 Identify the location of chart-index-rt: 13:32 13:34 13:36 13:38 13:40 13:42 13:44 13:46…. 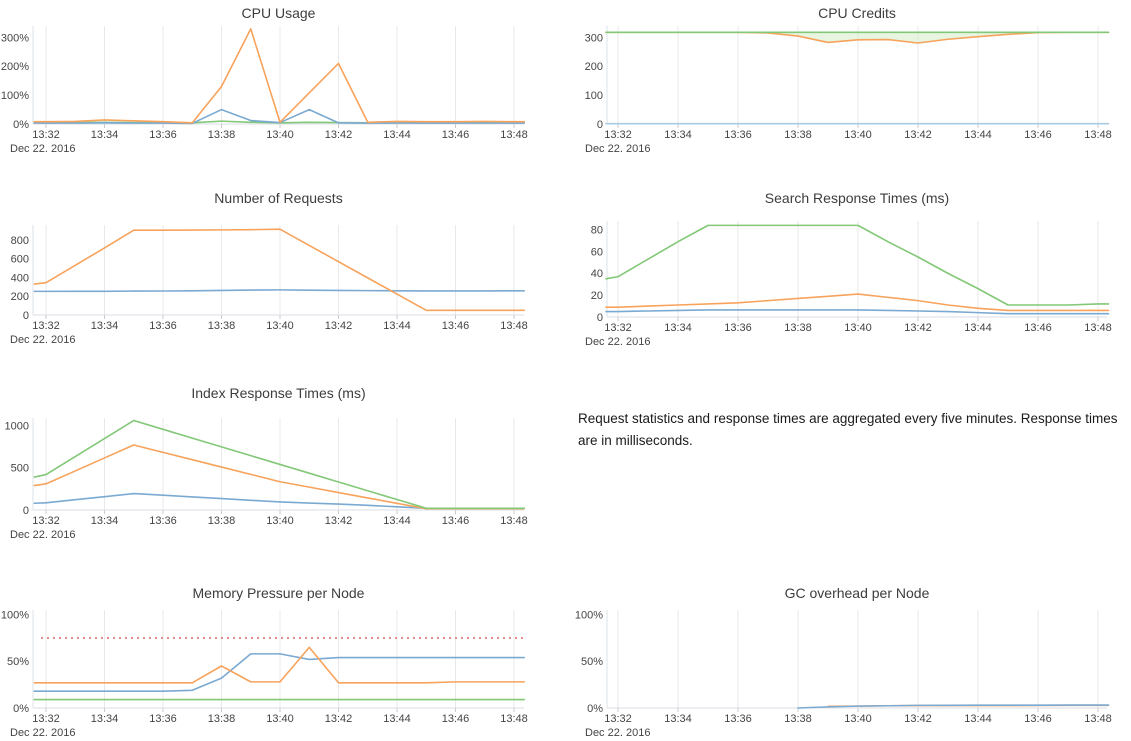
(282, 465).